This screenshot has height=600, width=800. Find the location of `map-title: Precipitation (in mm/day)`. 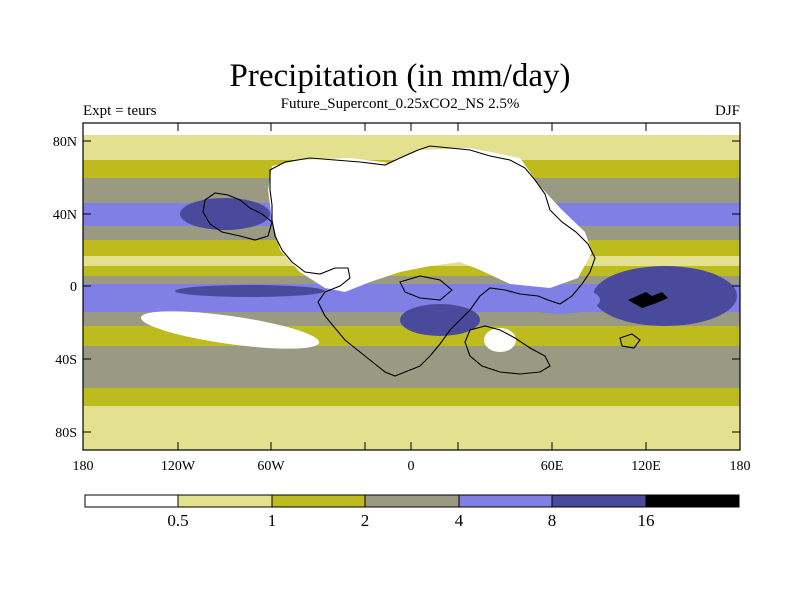

map-title: Precipitation (in mm/day) is located at coordinates (400, 76).